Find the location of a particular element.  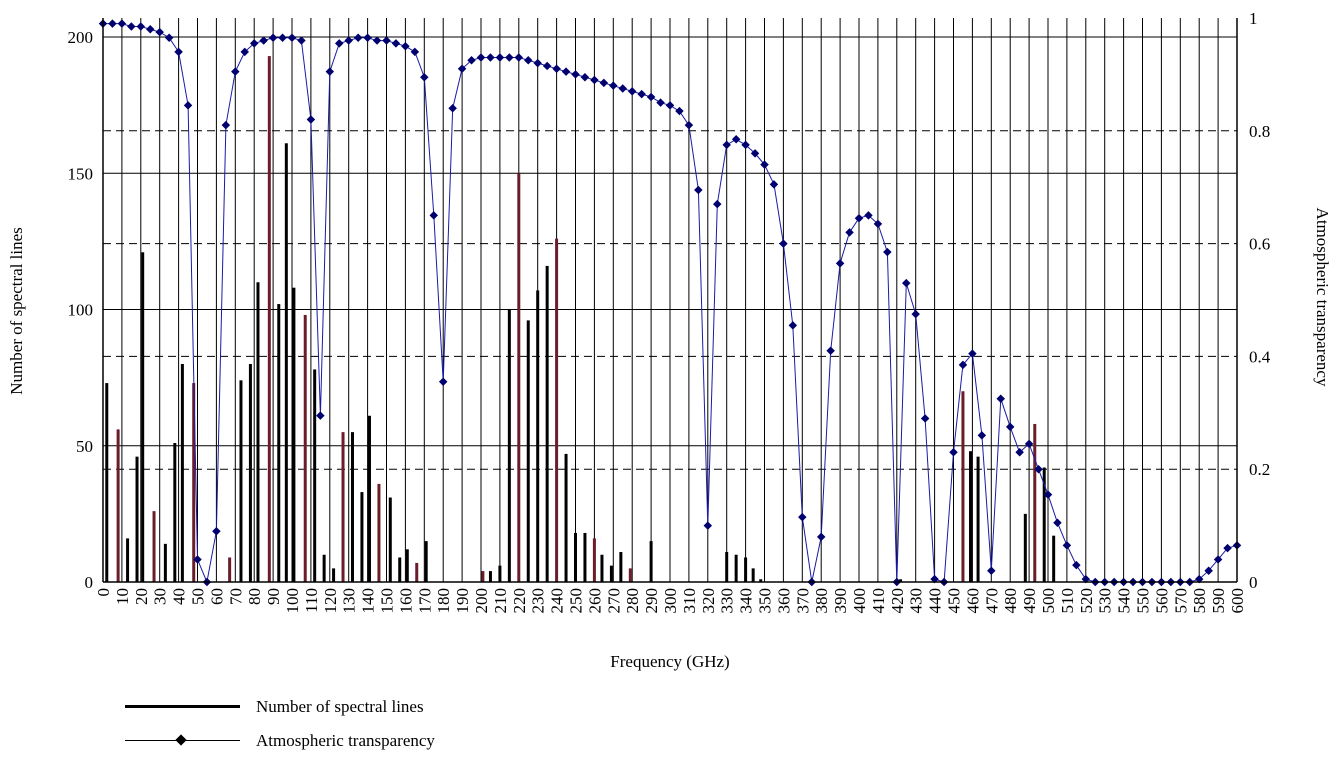

x-tick-label: 130 is located at coordinates (349, 601).